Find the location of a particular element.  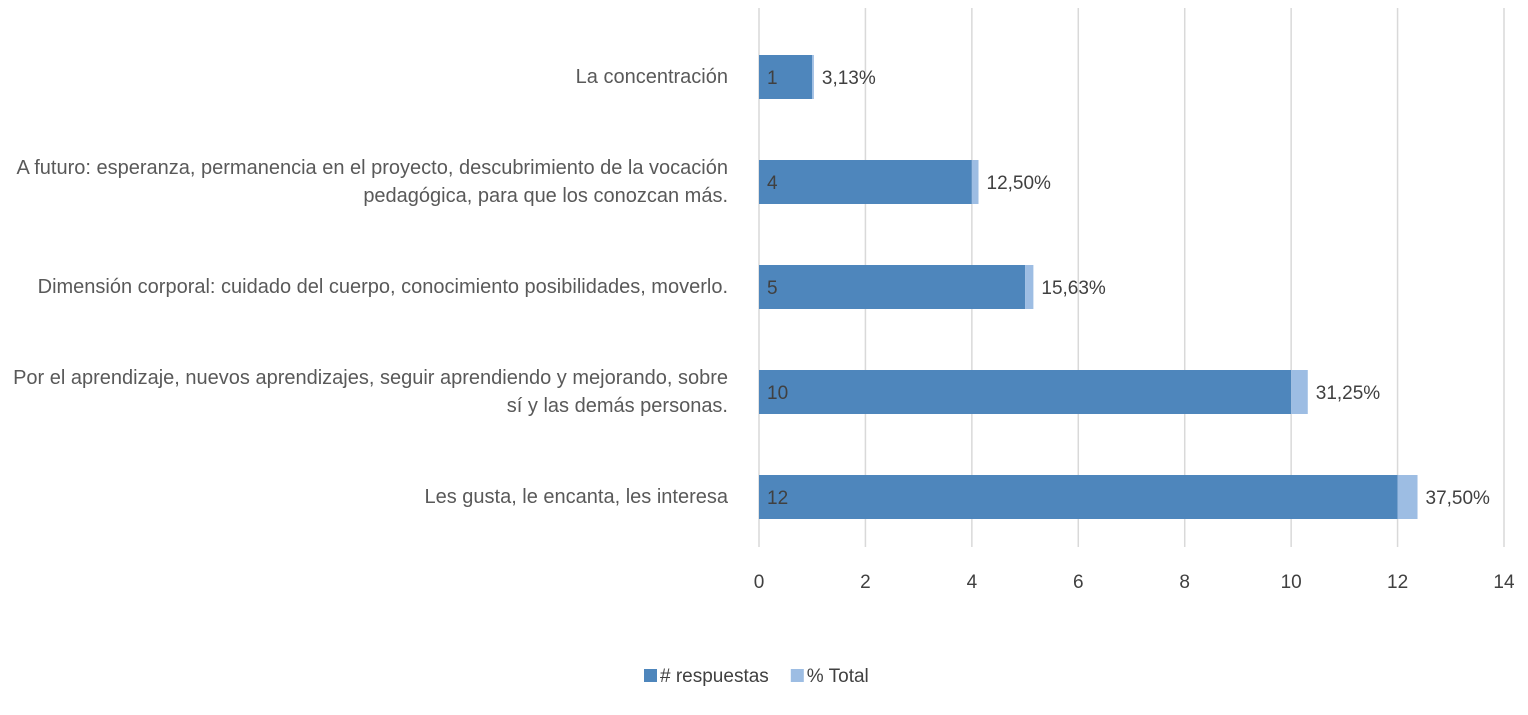

data-label: 4 is located at coordinates (772, 183).